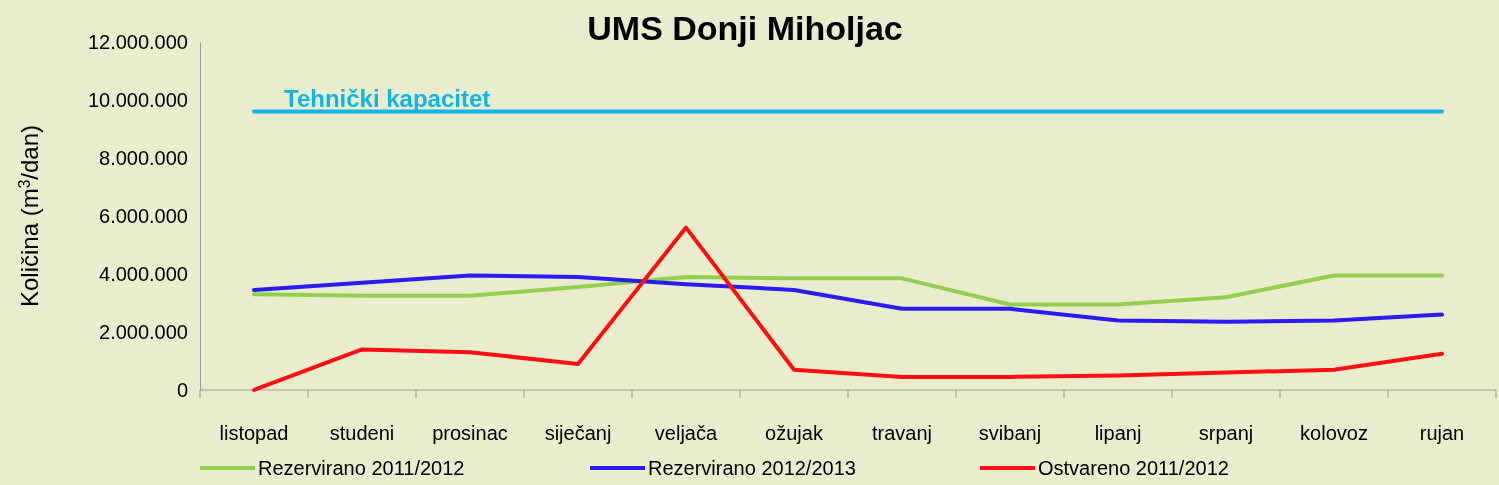  What do you see at coordinates (1226, 433) in the screenshot?
I see `x-tick-label: srpanj` at bounding box center [1226, 433].